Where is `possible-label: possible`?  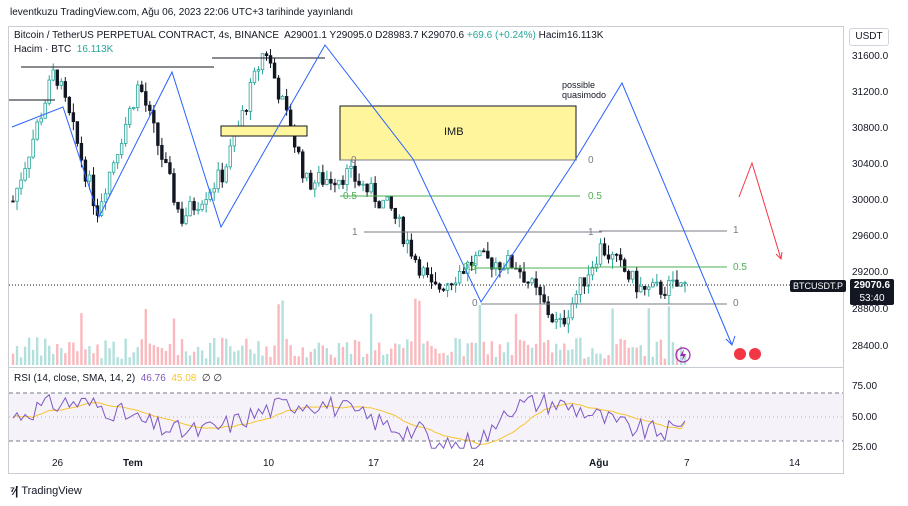
possible-label: possible is located at coordinates (579, 85).